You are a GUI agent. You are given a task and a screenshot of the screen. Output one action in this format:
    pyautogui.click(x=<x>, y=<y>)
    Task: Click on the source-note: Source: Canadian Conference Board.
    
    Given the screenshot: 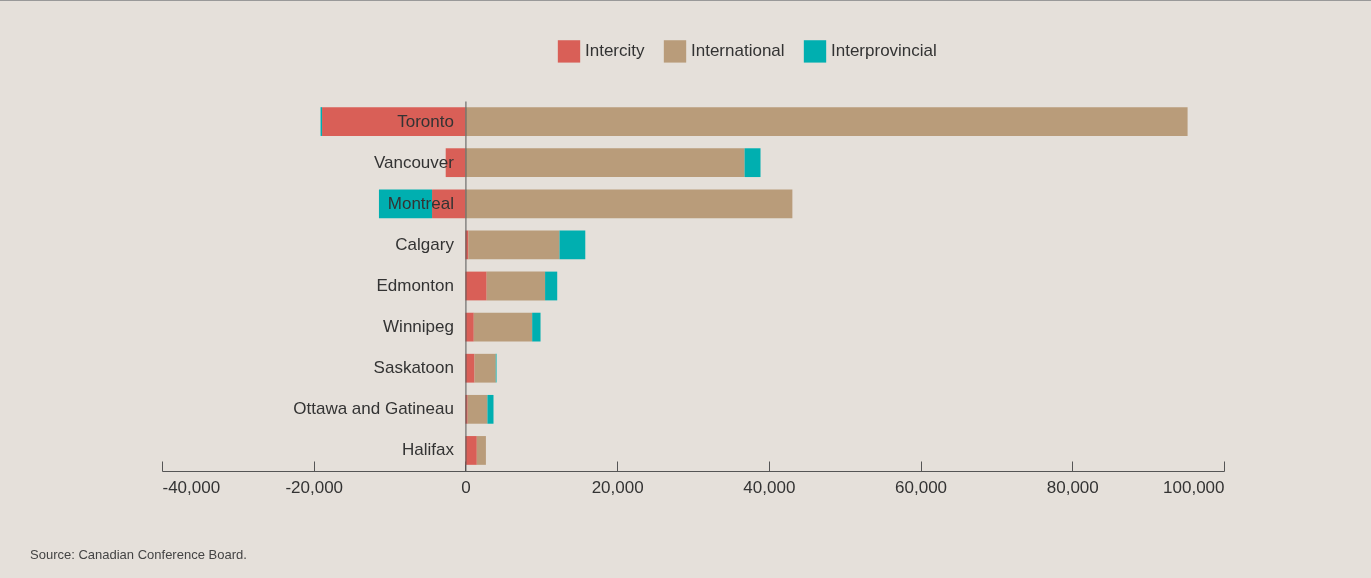 What is the action you would take?
    pyautogui.click(x=138, y=554)
    